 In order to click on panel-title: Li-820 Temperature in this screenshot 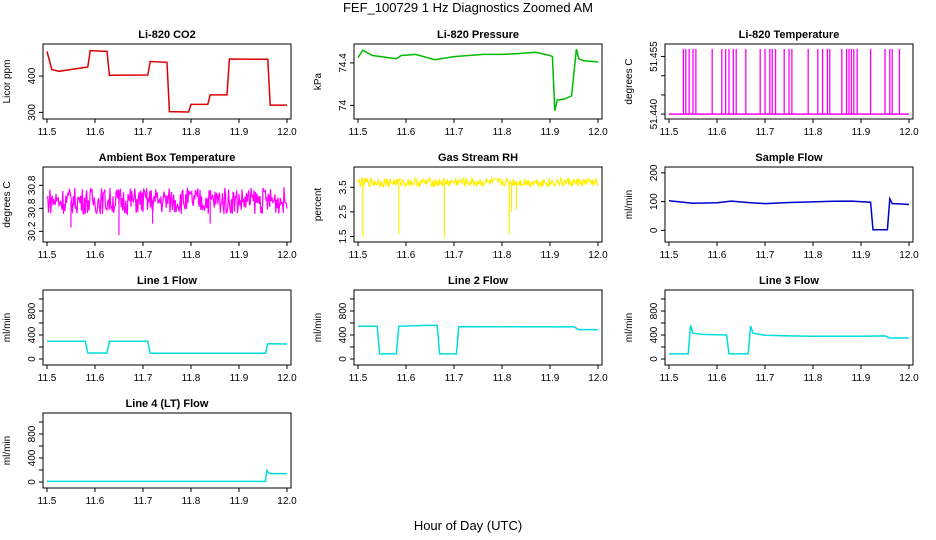, I will do `click(789, 35)`.